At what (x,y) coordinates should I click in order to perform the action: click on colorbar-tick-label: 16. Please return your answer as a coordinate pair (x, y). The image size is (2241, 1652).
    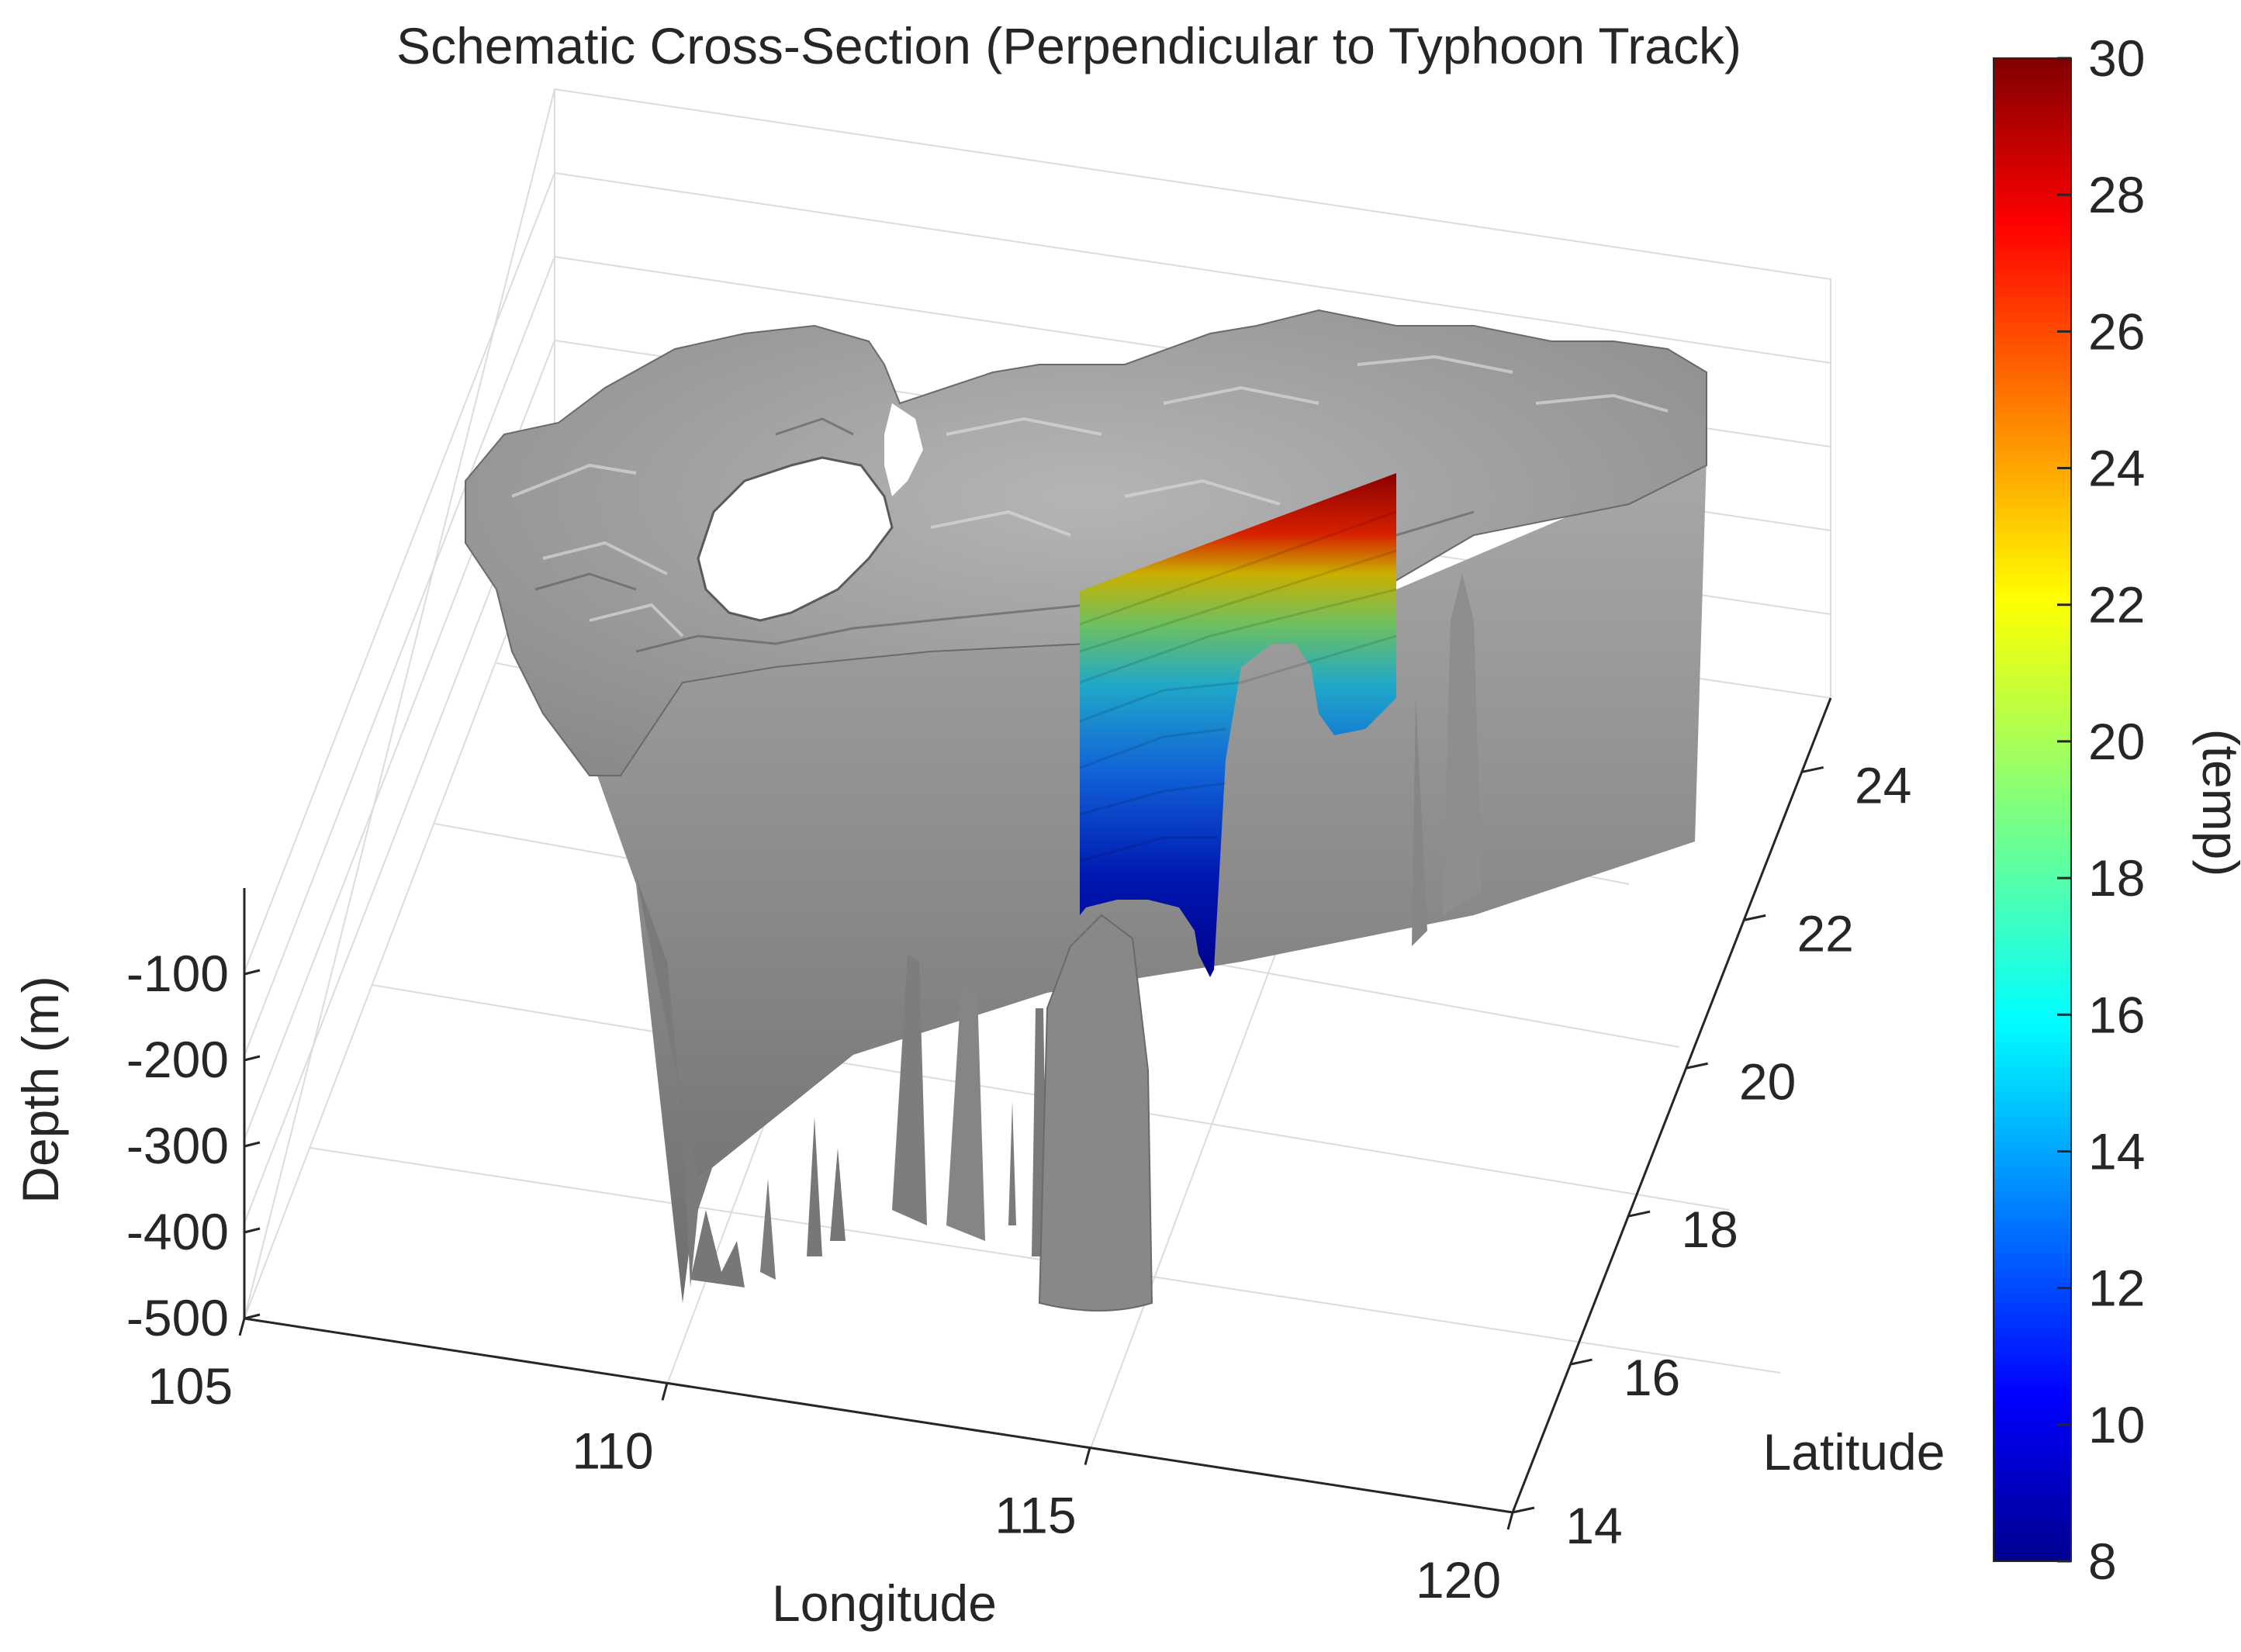
    Looking at the image, I should click on (2116, 1015).